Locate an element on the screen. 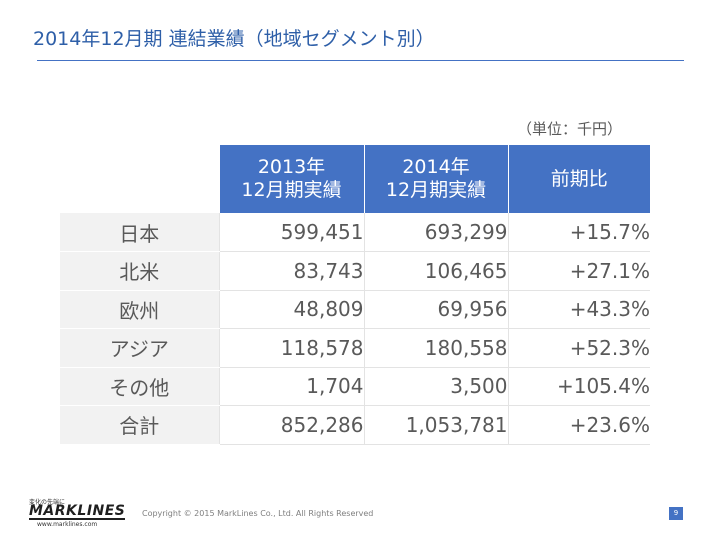  header-change-label: 前期比 is located at coordinates (579, 178).